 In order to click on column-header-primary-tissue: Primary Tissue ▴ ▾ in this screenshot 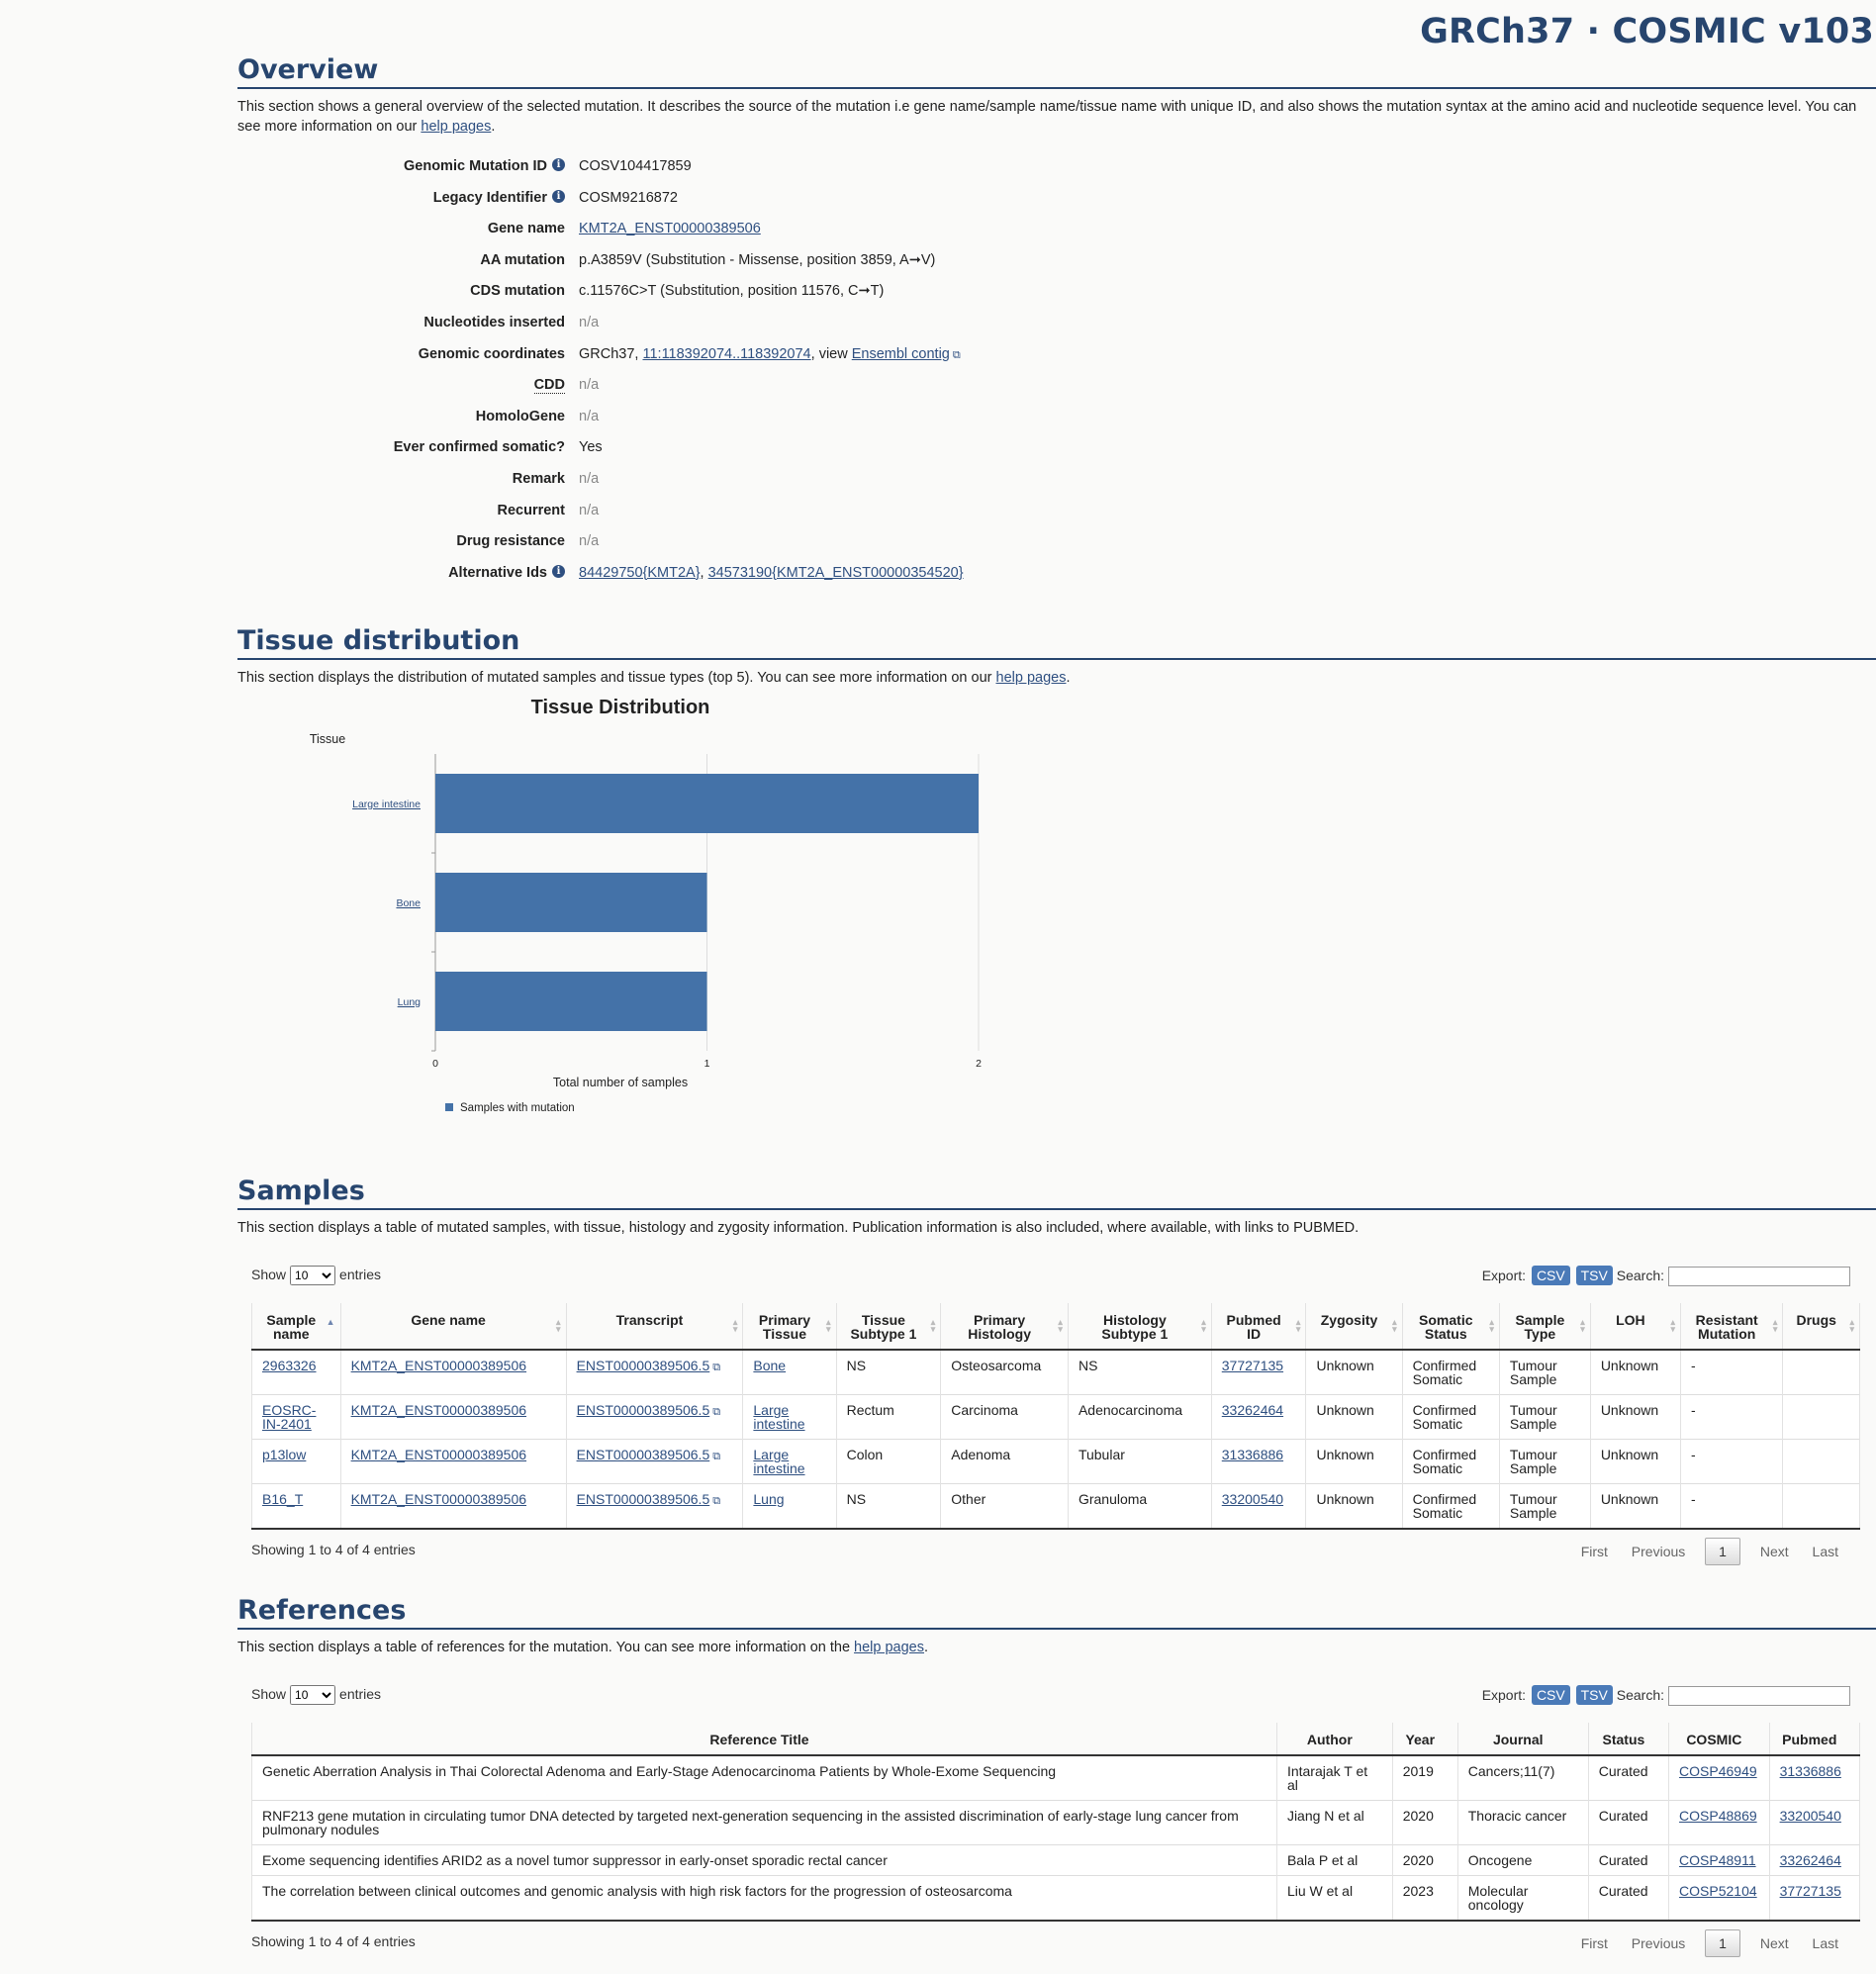, I will do `click(789, 1327)`.